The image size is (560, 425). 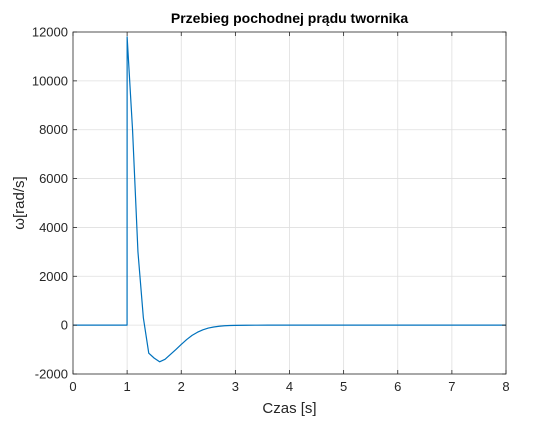 What do you see at coordinates (289, 18) in the screenshot?
I see `chart-title: Przebieg pochodnej prądu twornika` at bounding box center [289, 18].